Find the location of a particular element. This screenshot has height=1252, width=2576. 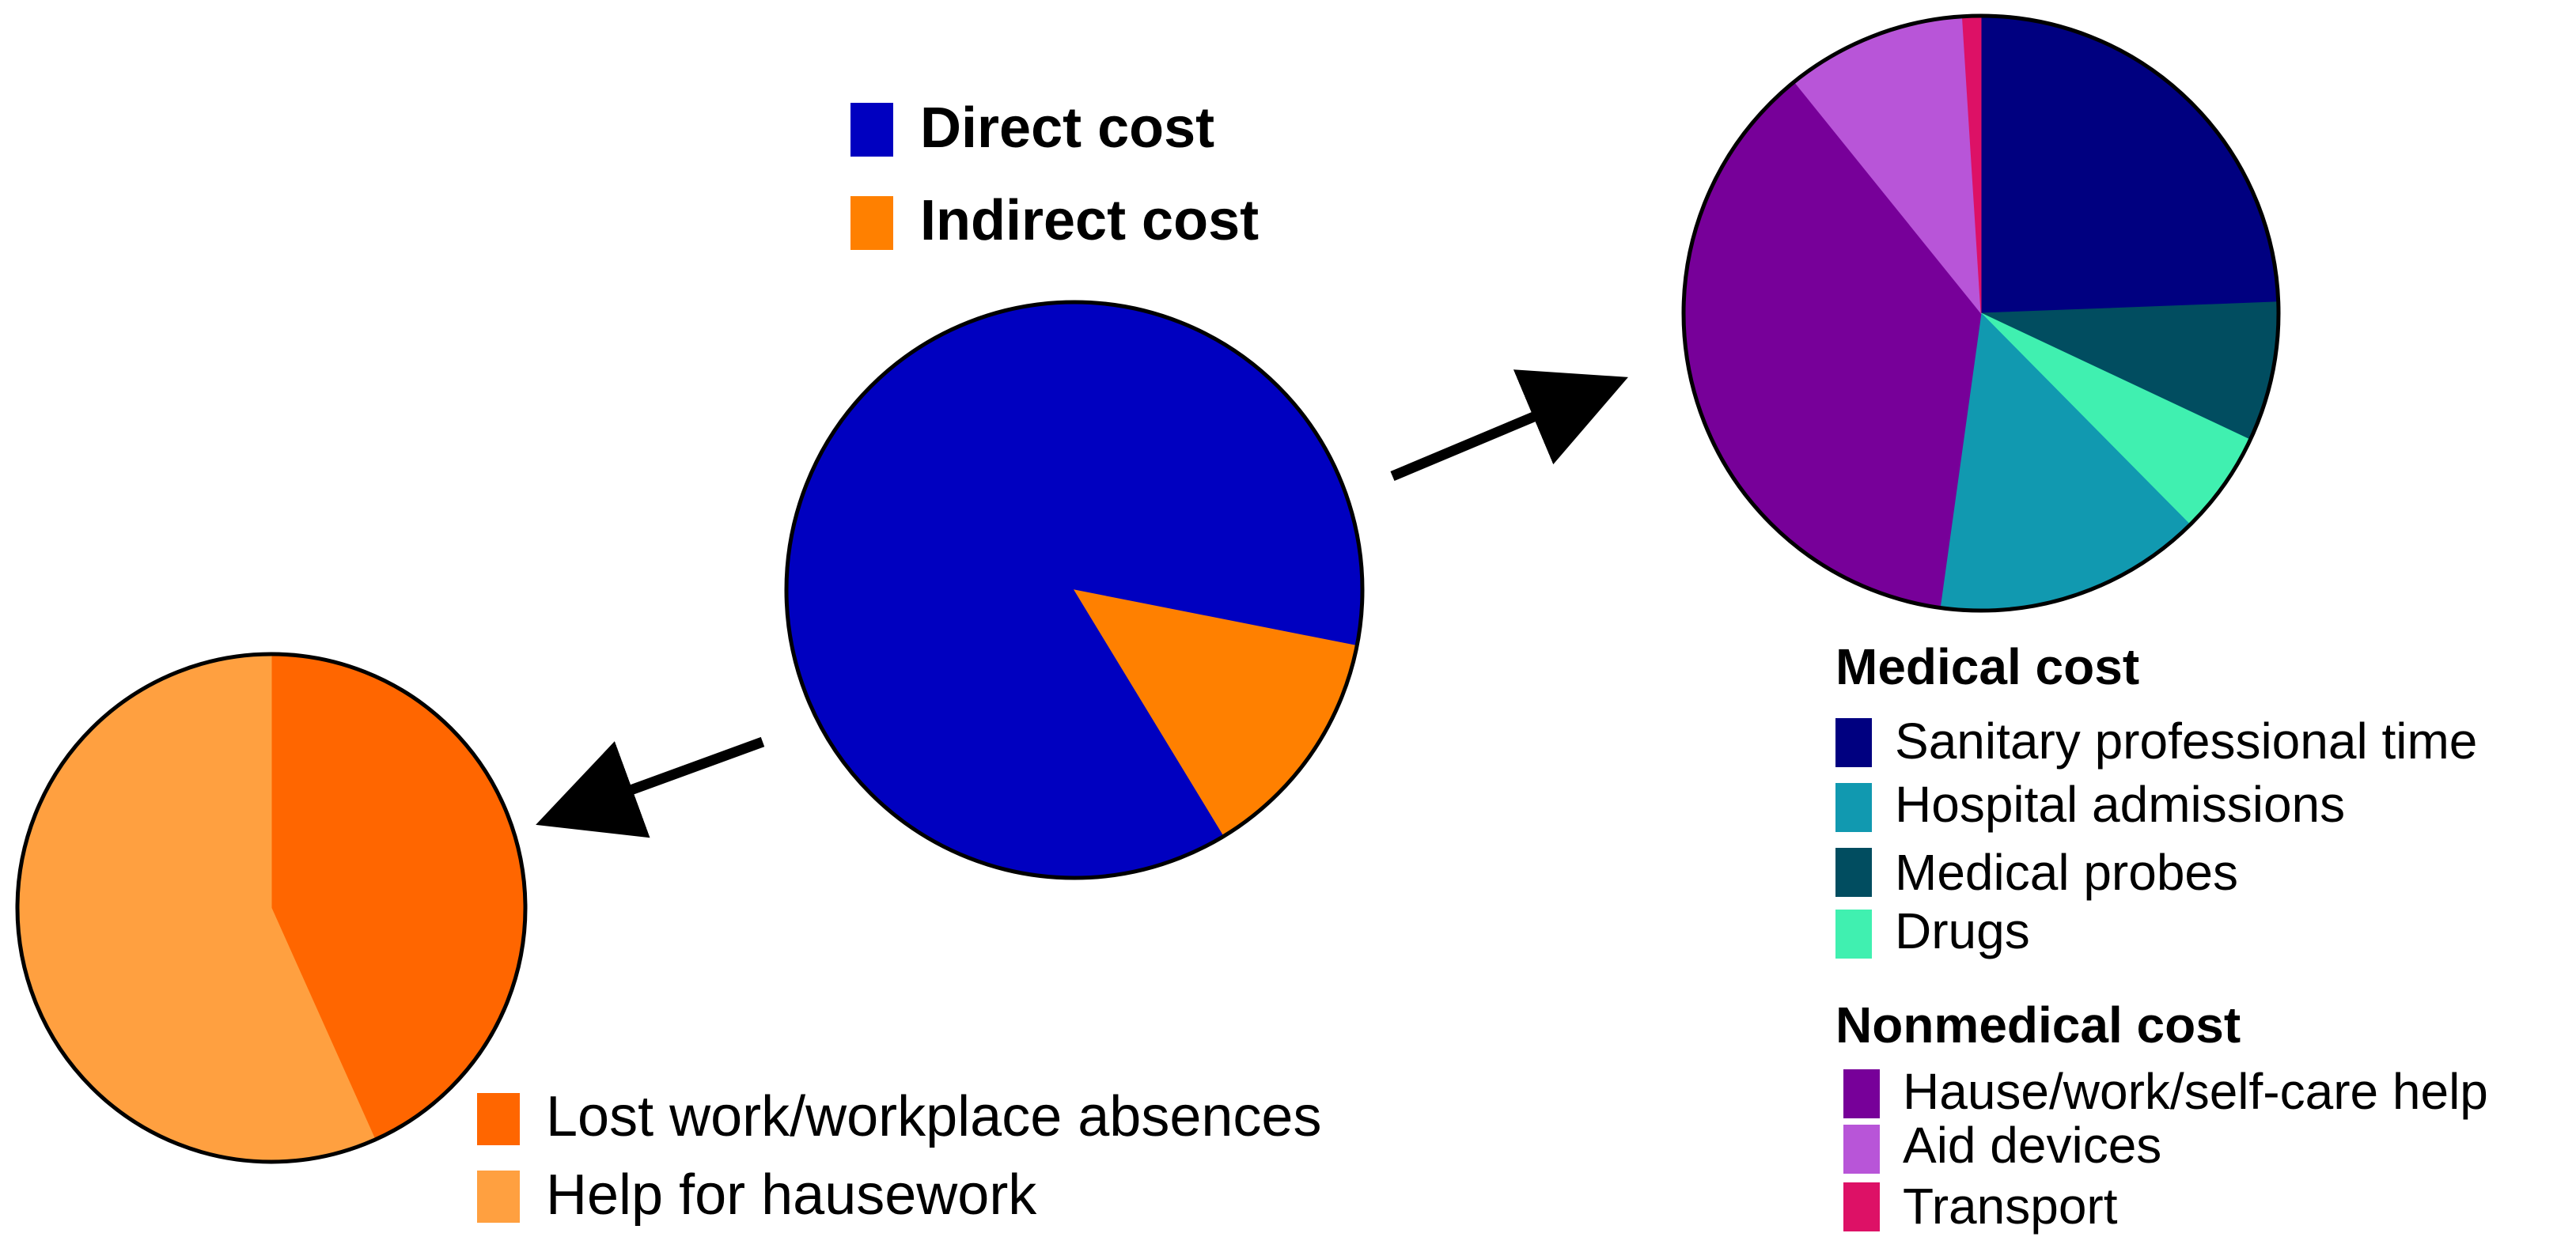

main-cost-pie is located at coordinates (1074, 590).